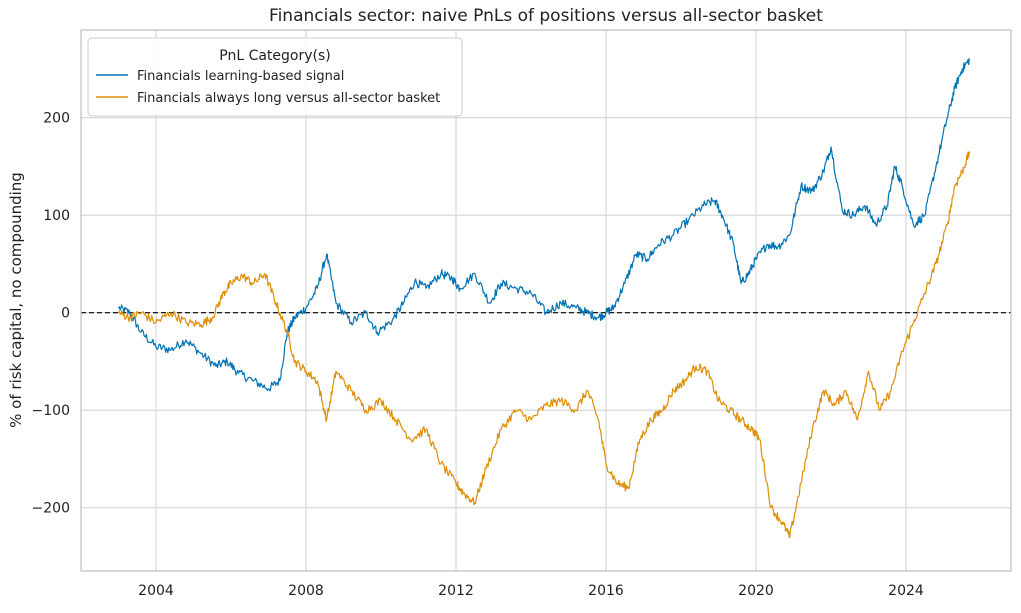  What do you see at coordinates (156, 591) in the screenshot?
I see `x-tick-label: 2004` at bounding box center [156, 591].